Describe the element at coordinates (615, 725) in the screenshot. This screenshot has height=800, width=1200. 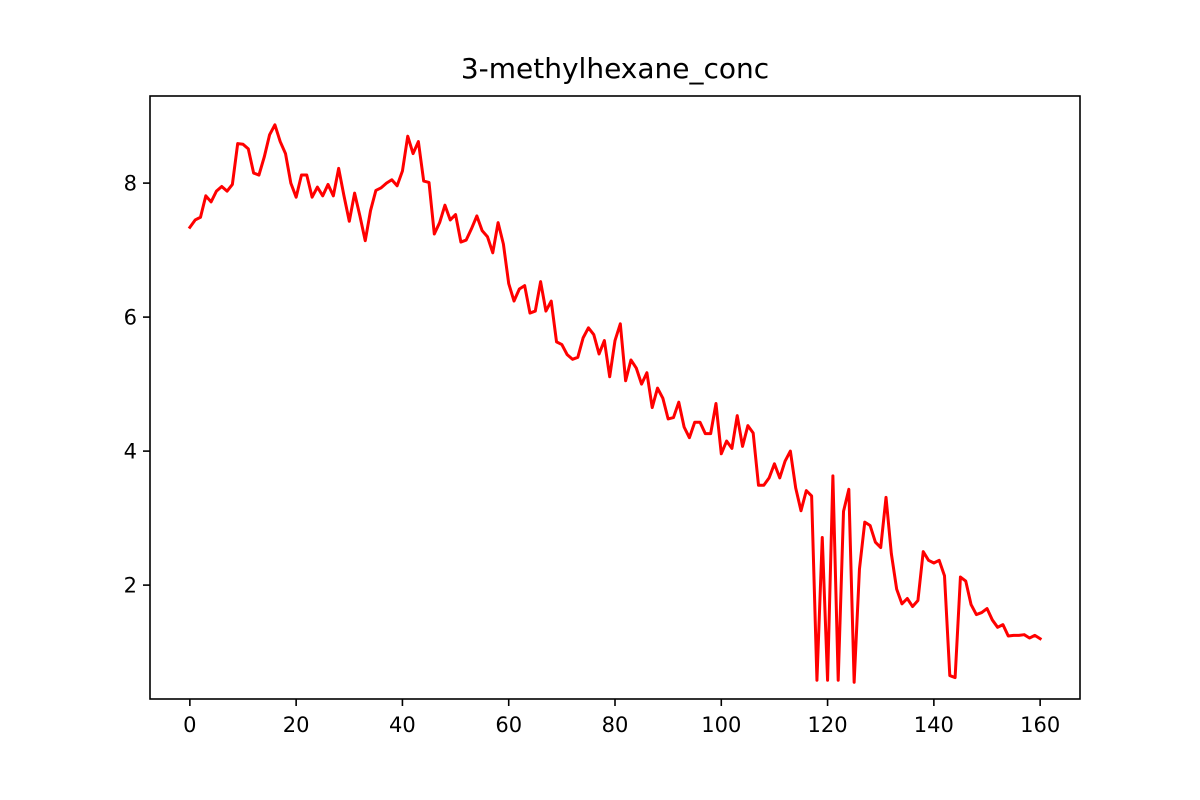
I see `x-tick-label: 80` at that location.